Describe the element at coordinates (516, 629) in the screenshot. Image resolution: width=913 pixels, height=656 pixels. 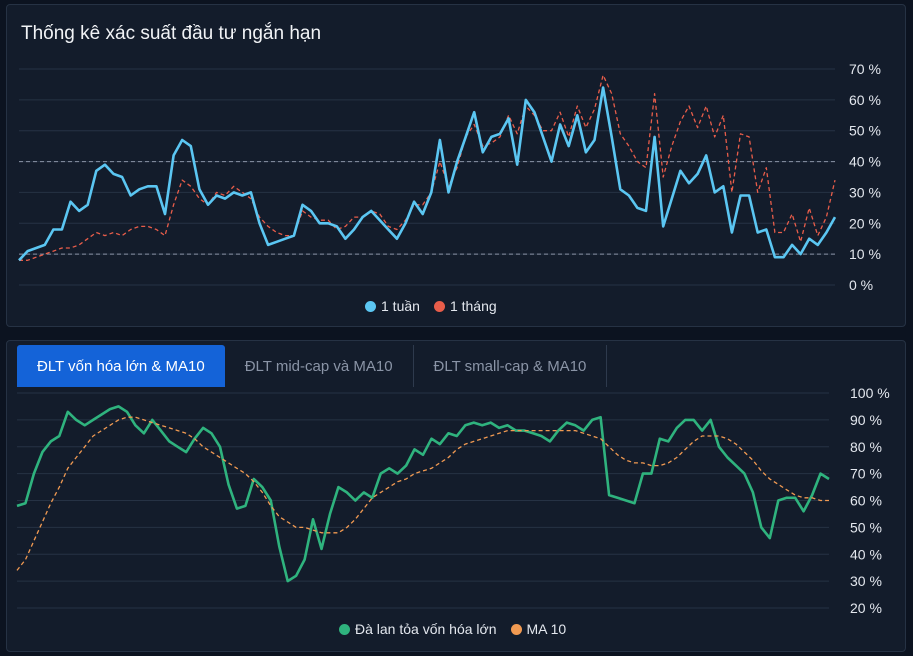
I see `legend-ma10-marker` at that location.